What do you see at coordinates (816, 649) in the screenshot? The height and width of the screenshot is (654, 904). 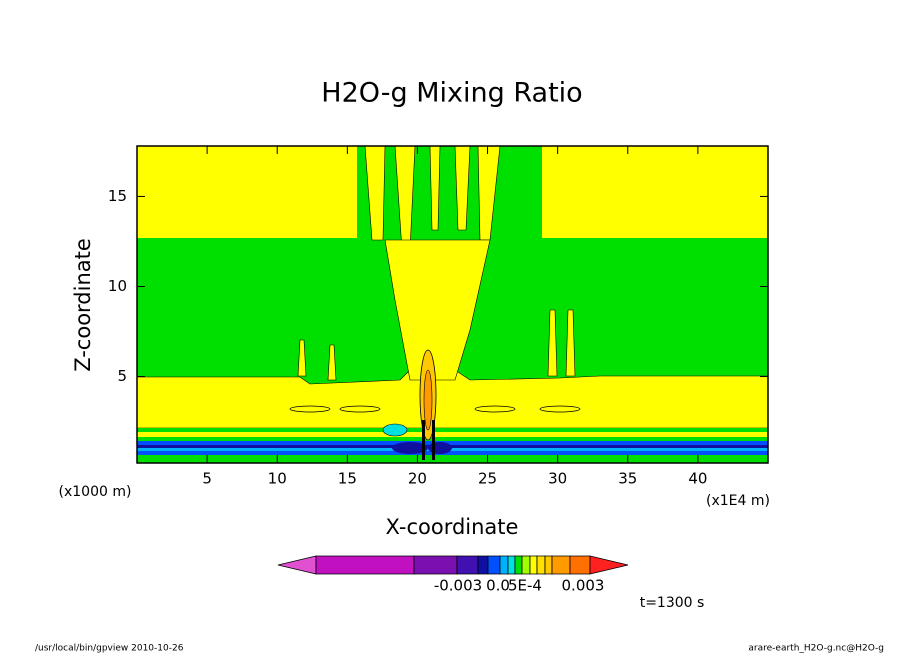 I see `footer-right: arare-earth_H2O-g.nc@H2O-g` at bounding box center [816, 649].